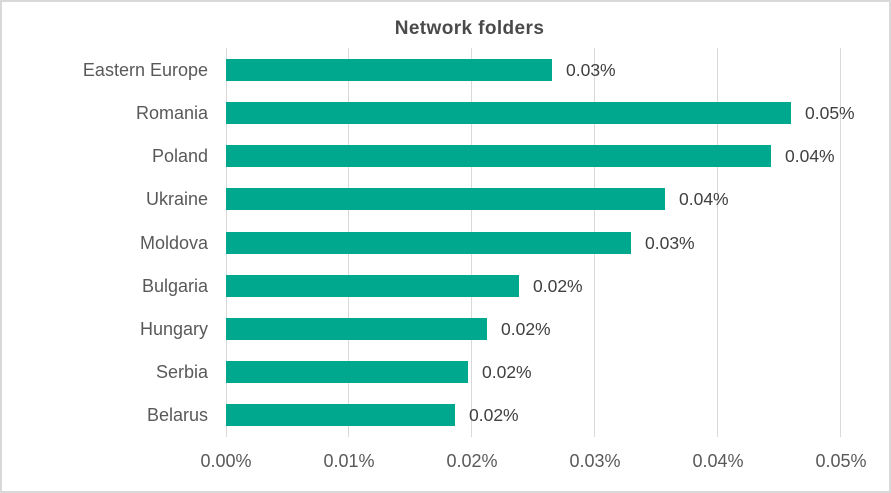 The height and width of the screenshot is (493, 891). I want to click on category-label: Serbia, so click(181, 372).